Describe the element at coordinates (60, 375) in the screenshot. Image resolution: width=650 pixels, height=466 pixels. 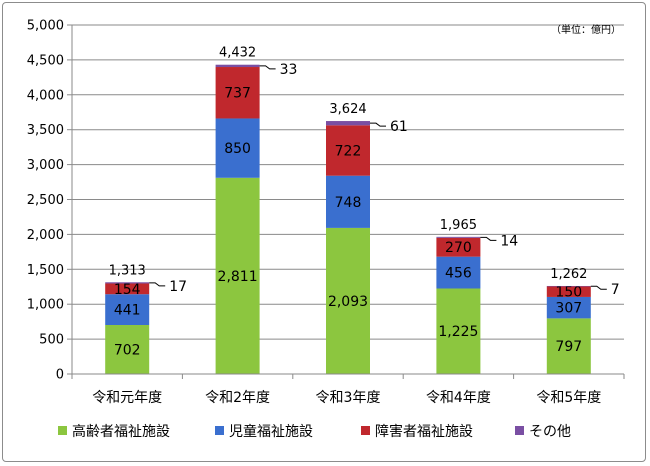
I see `y-tick-label: 0` at that location.